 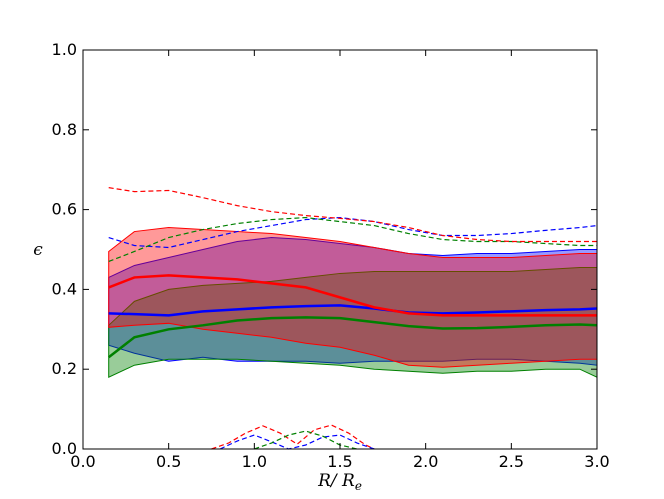 I want to click on x-tick-label: 0.5, so click(x=168, y=461).